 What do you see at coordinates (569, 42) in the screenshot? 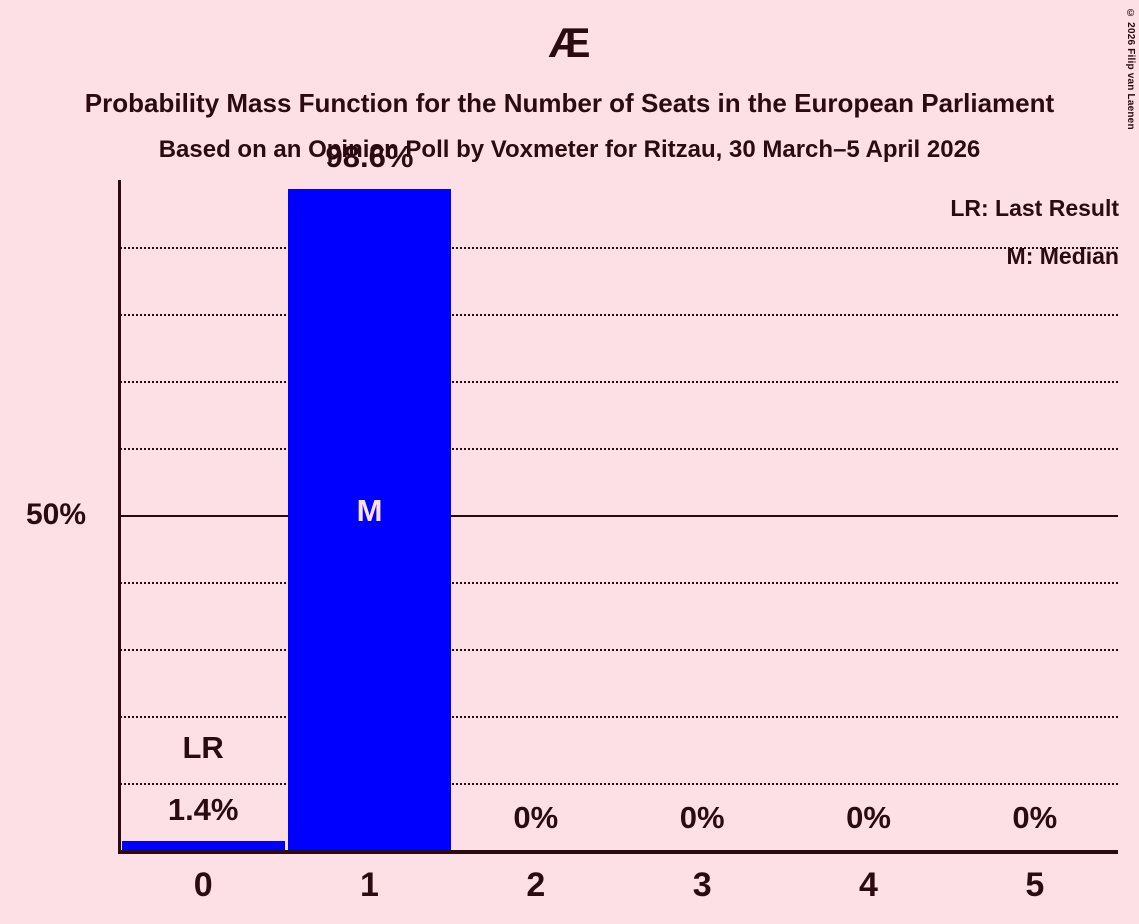
I see `chart-title: Æ` at bounding box center [569, 42].